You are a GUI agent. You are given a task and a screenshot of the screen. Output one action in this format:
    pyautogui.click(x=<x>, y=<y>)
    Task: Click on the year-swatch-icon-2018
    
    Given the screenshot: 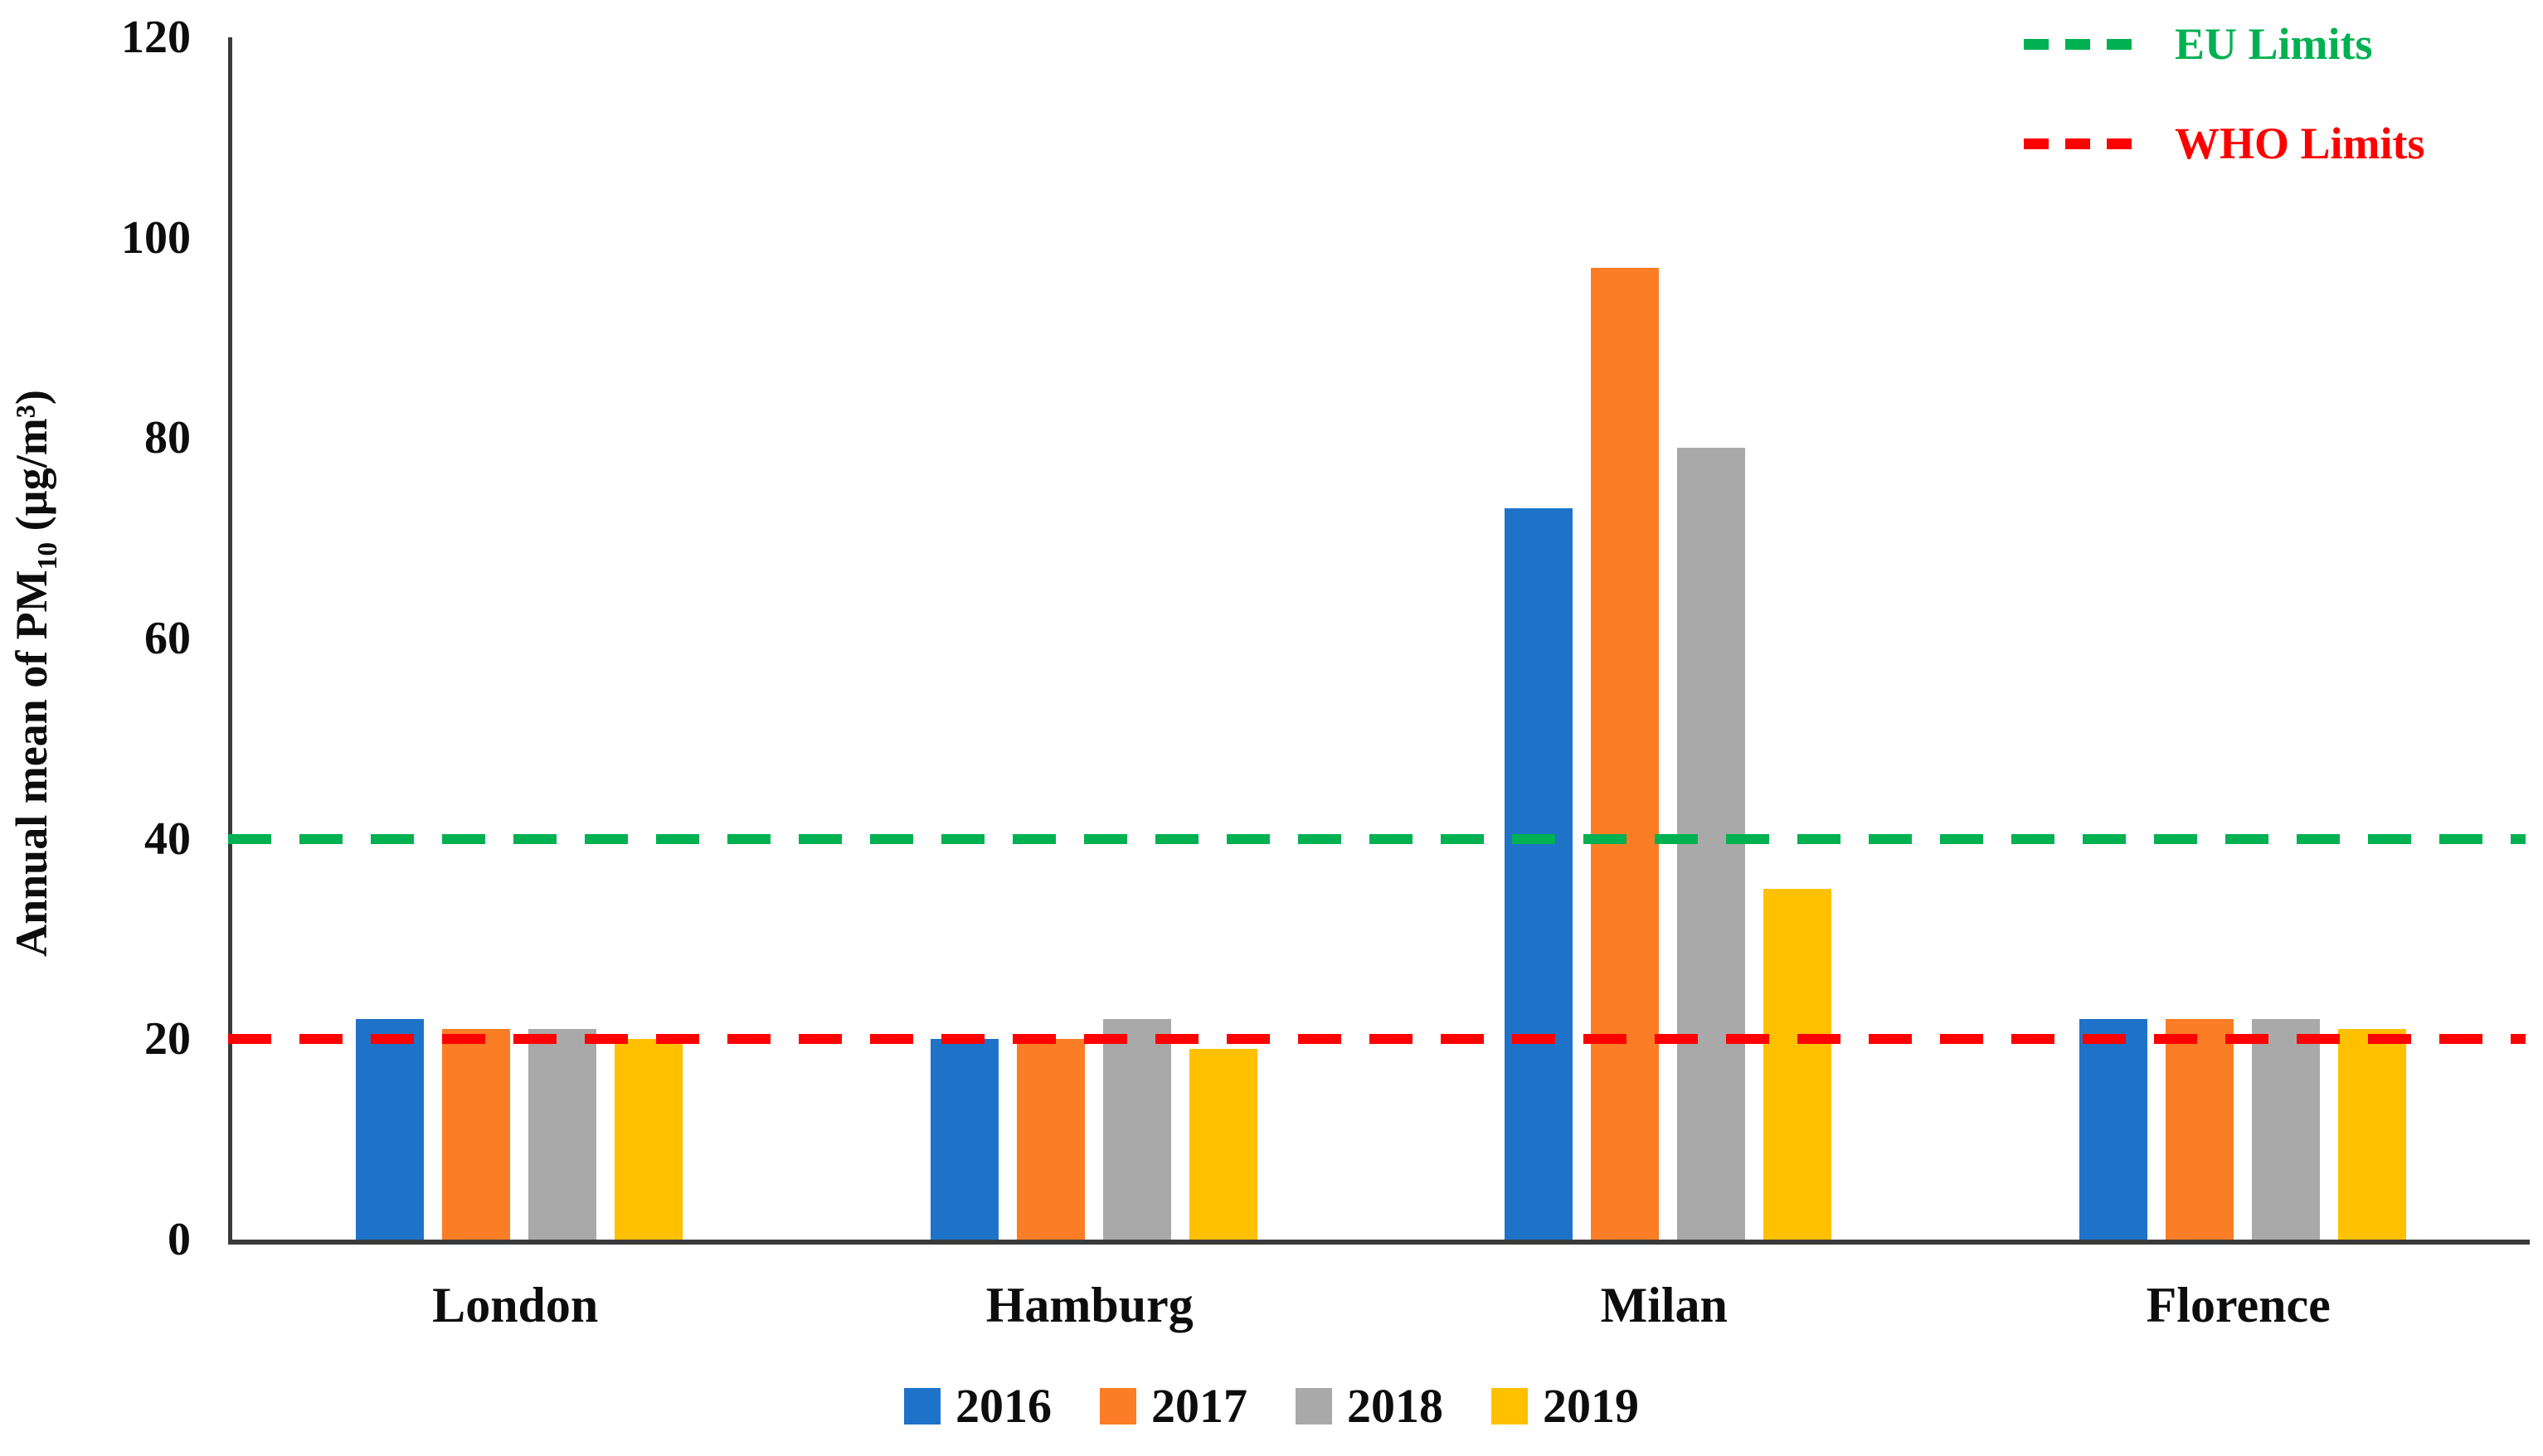 What is the action you would take?
    pyautogui.click(x=1314, y=1405)
    